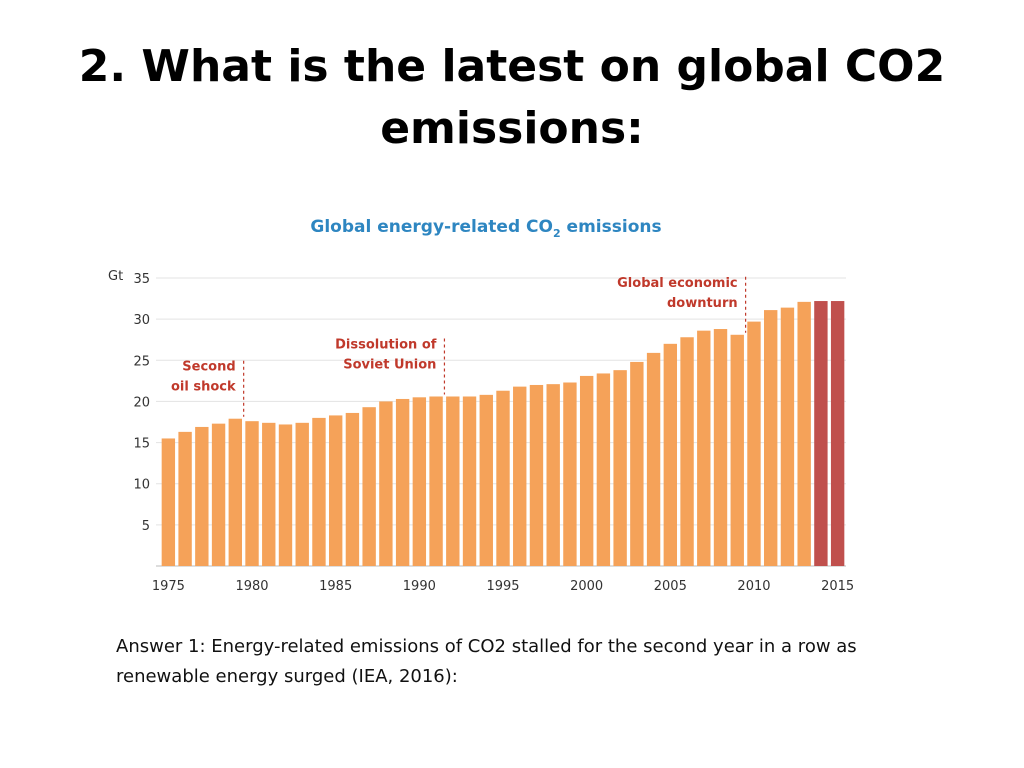 The width and height of the screenshot is (1024, 768). I want to click on y-tick-label: 5, so click(146, 526).